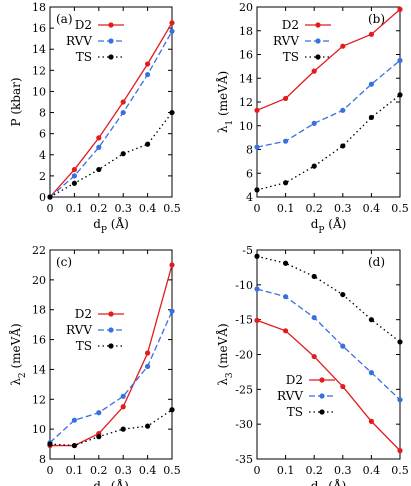  Describe the element at coordinates (246, 78) in the screenshot. I see `y-tick-label: 14` at that location.